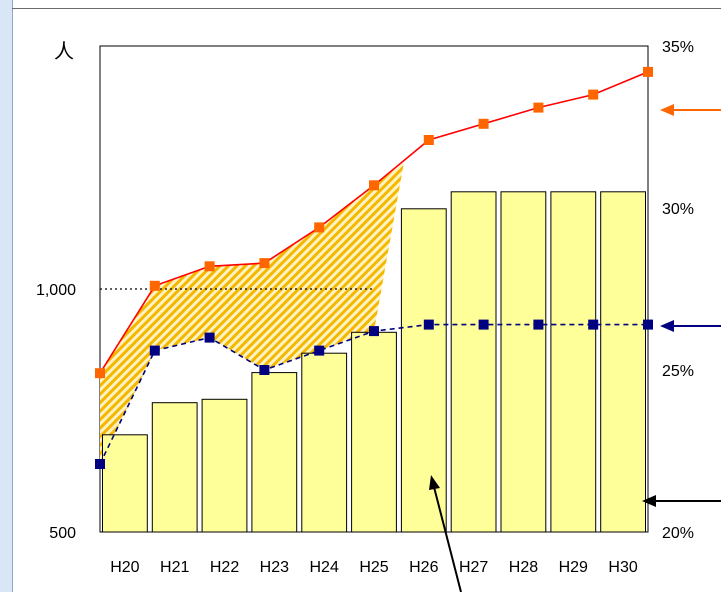  I want to click on orange-series-point-H22, so click(209, 266).